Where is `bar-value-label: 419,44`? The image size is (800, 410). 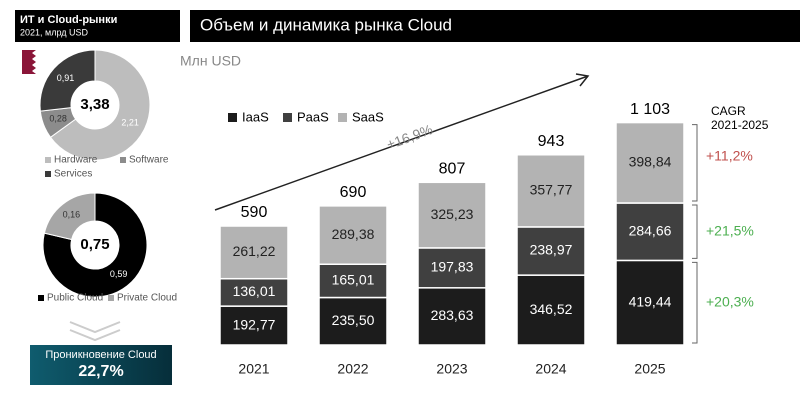
bar-value-label: 419,44 is located at coordinates (650, 301).